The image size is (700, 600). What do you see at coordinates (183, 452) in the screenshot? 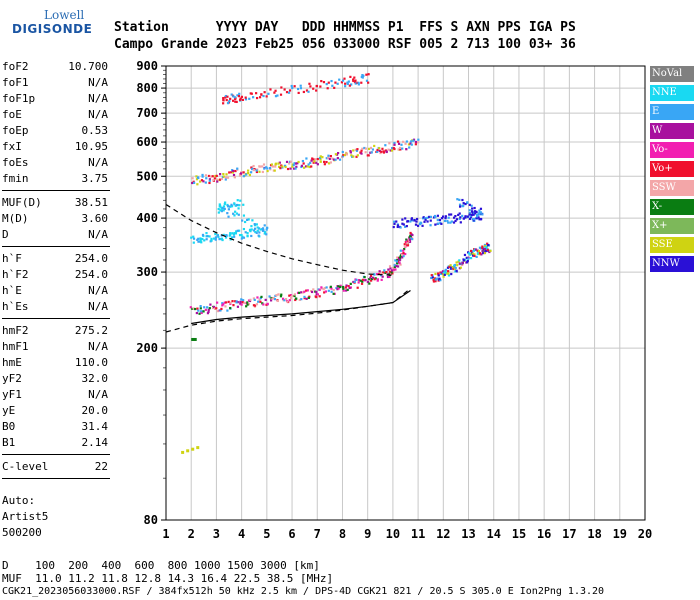
I see `echo-point-isolated` at bounding box center [183, 452].